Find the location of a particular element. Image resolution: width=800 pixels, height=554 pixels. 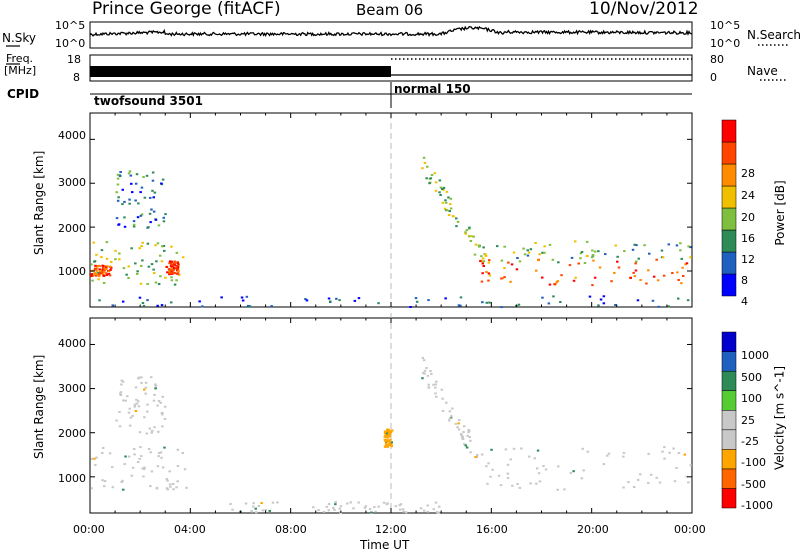

velocity-cbar-tick-m500: -500 is located at coordinates (753, 484).